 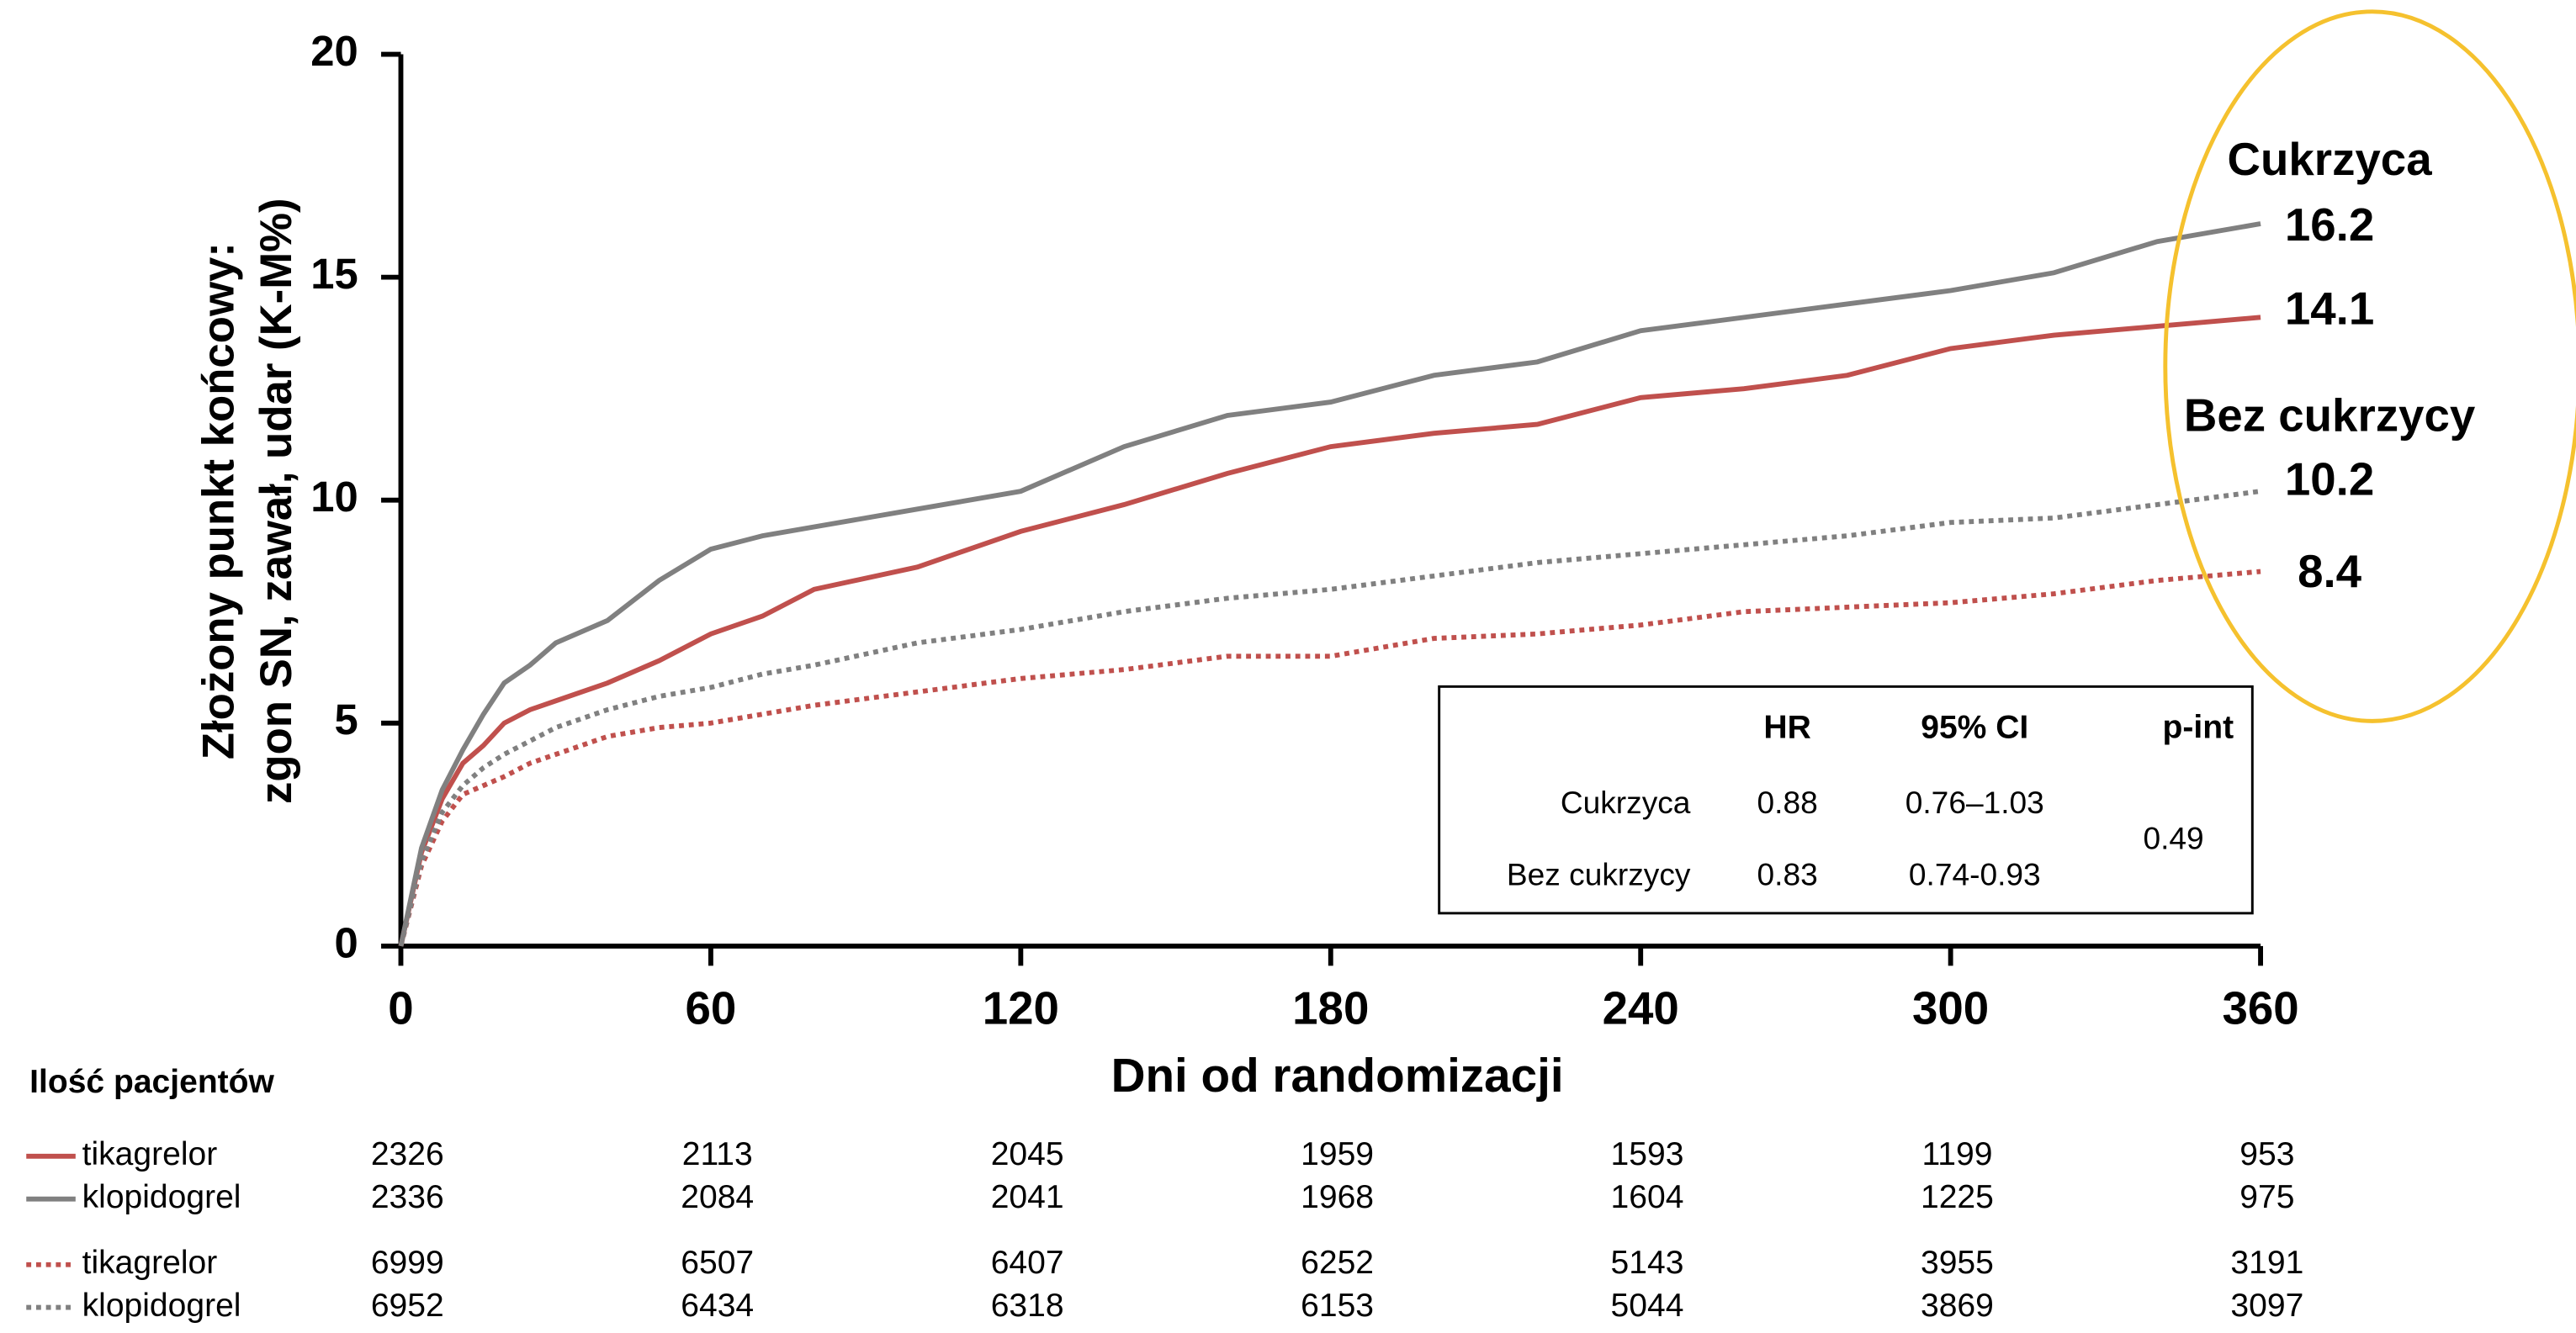 What do you see at coordinates (1337, 1076) in the screenshot?
I see `x-axis-title: Dni od randomizacji` at bounding box center [1337, 1076].